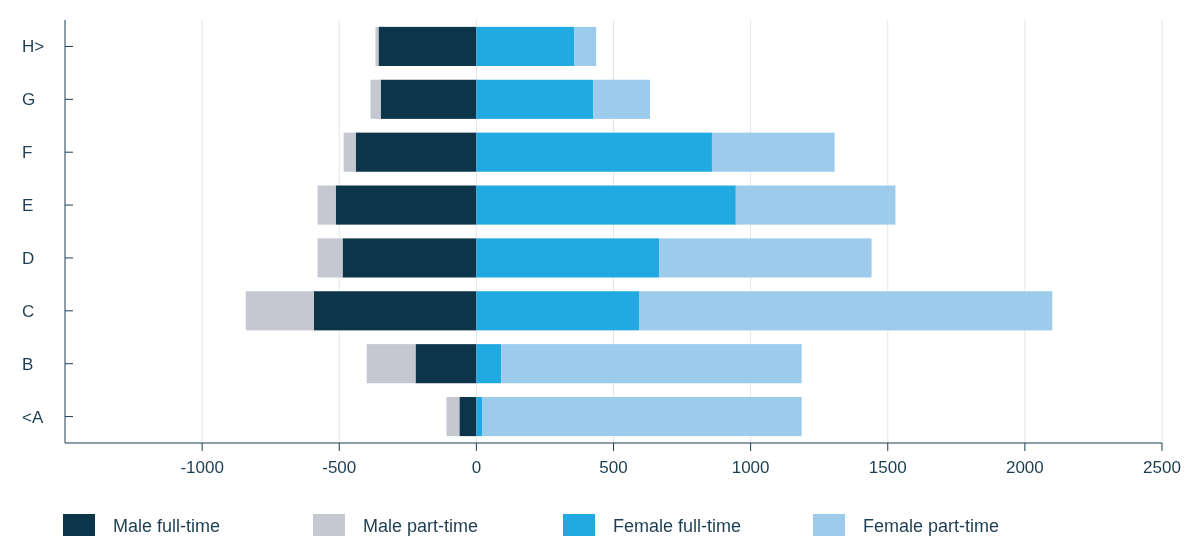 This screenshot has width=1194, height=540. I want to click on y-tick-label: F, so click(27, 153).